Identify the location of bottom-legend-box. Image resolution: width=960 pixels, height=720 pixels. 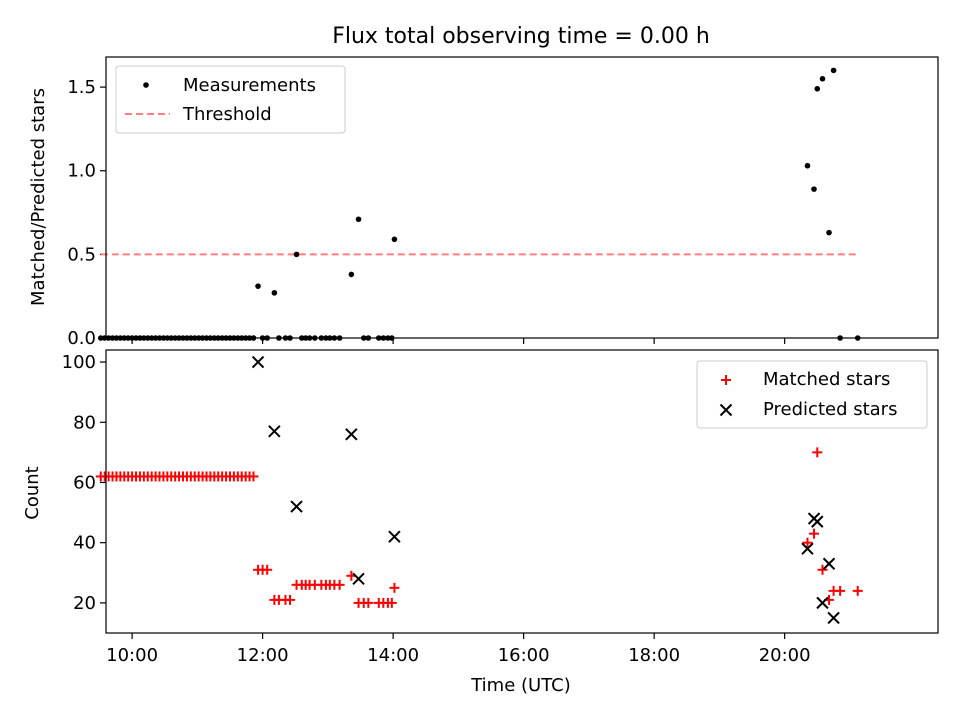
(812, 394).